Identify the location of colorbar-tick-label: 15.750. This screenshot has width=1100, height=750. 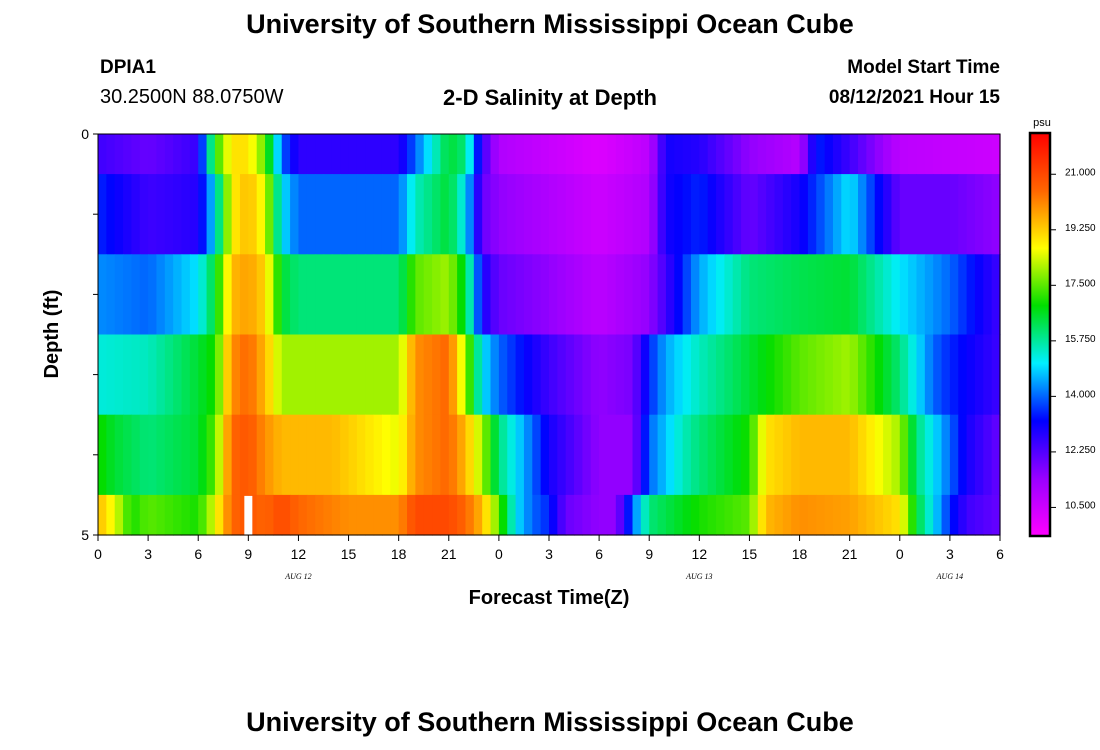
(1080, 339).